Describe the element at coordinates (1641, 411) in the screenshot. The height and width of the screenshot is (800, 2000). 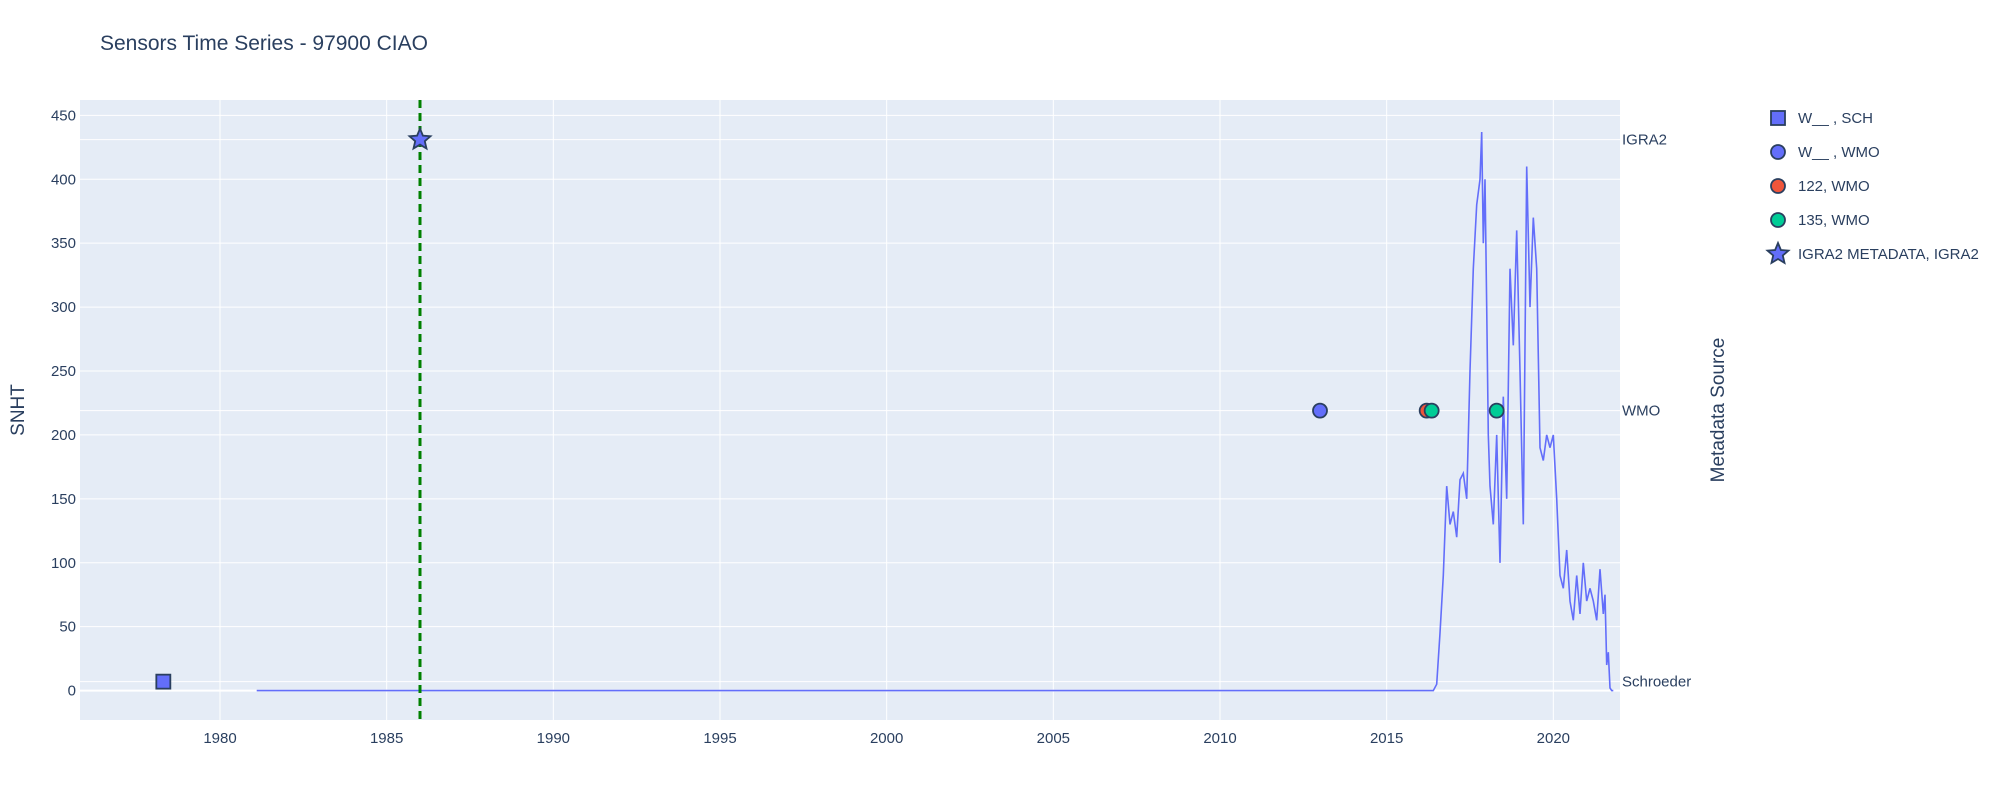
I see `y2-tick-label: WMO` at that location.